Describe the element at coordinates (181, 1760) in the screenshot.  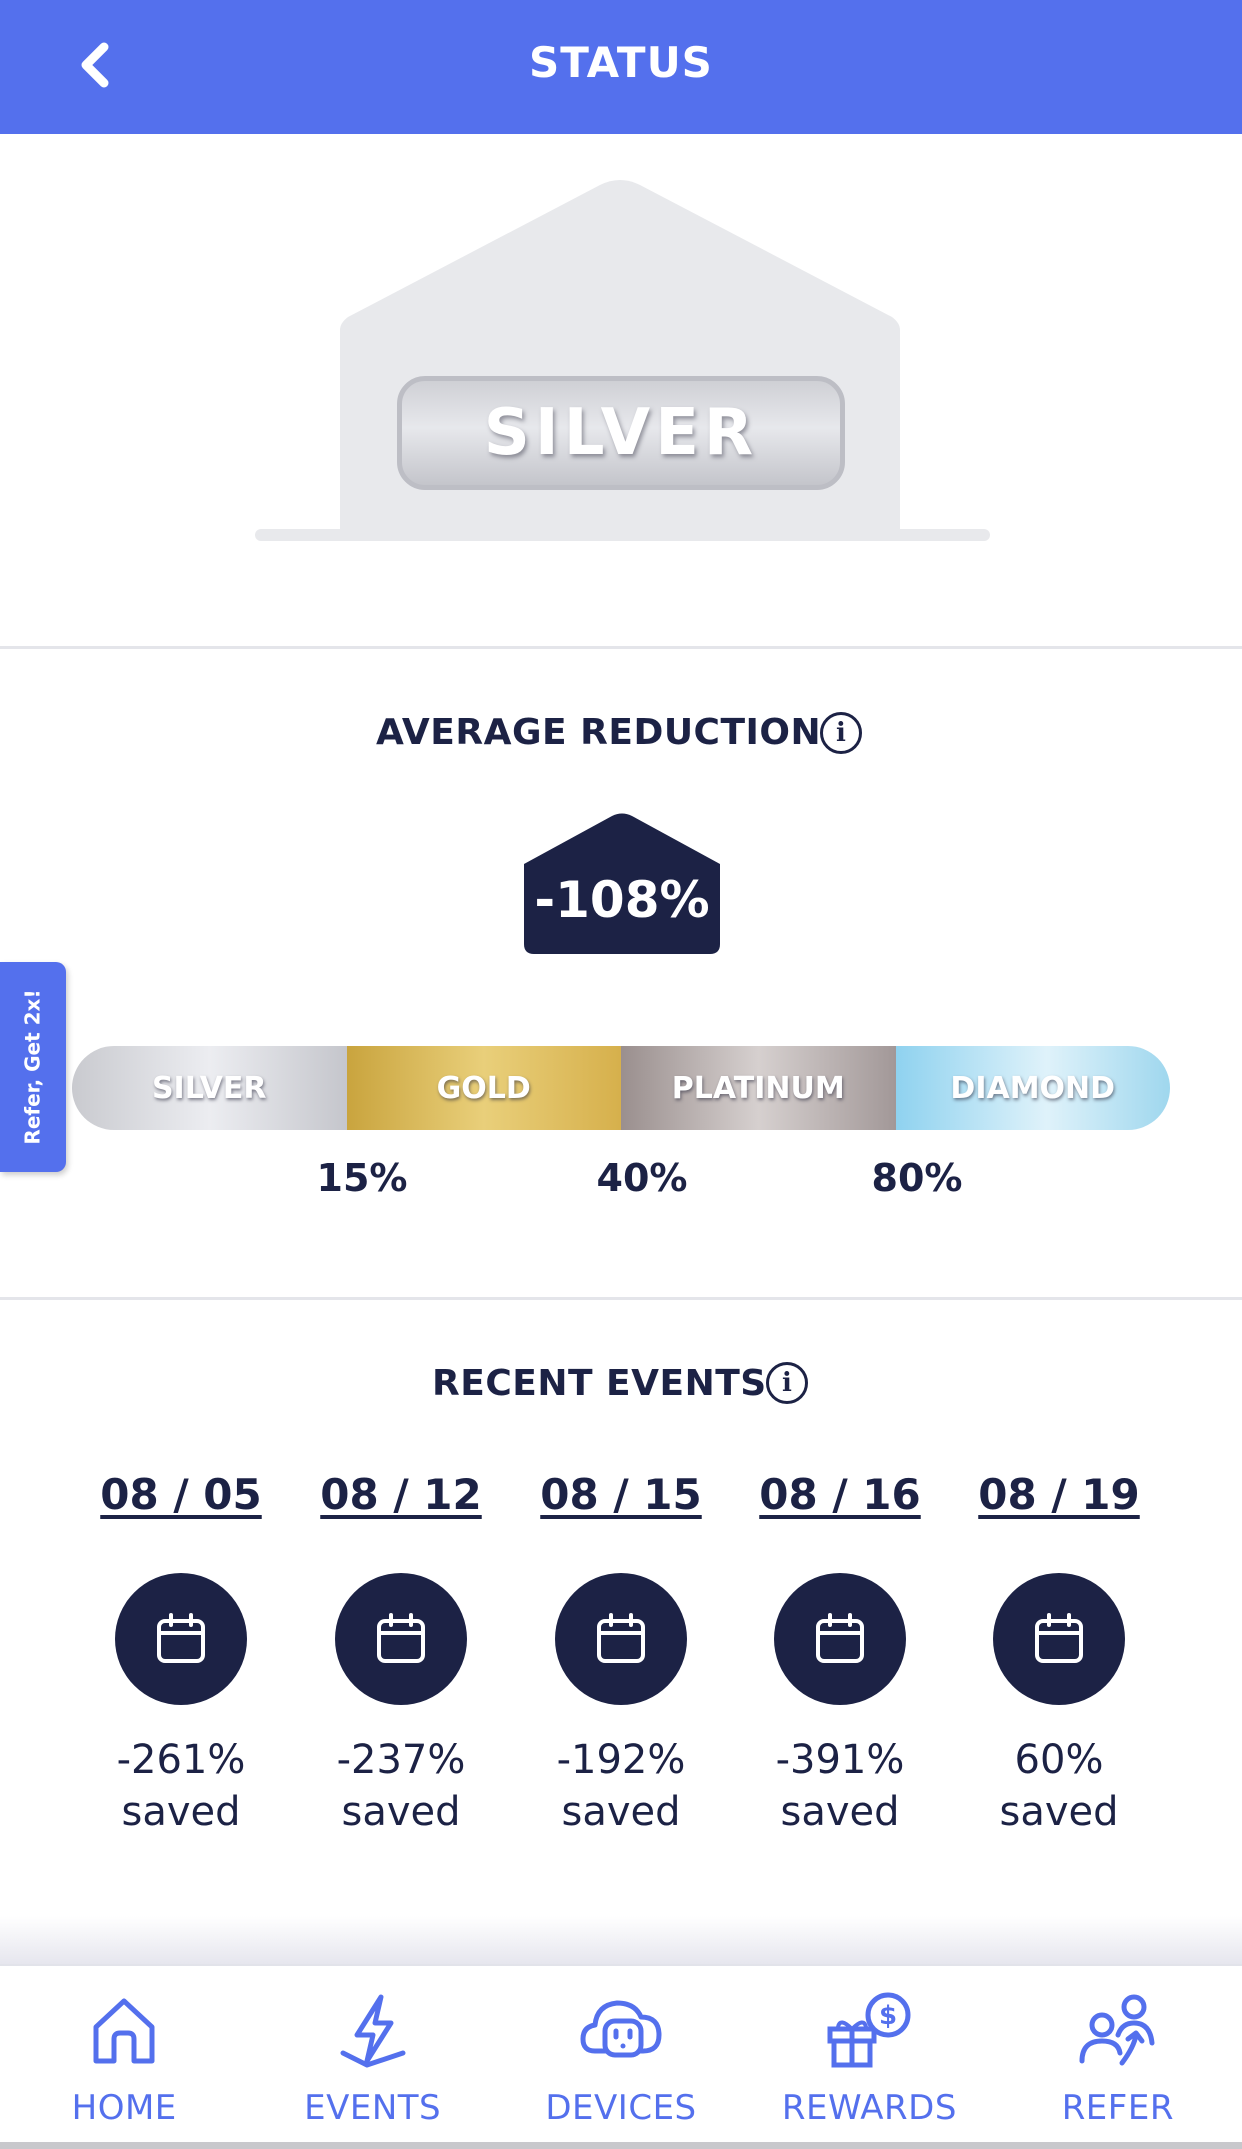
I see `event-percent: -261%` at that location.